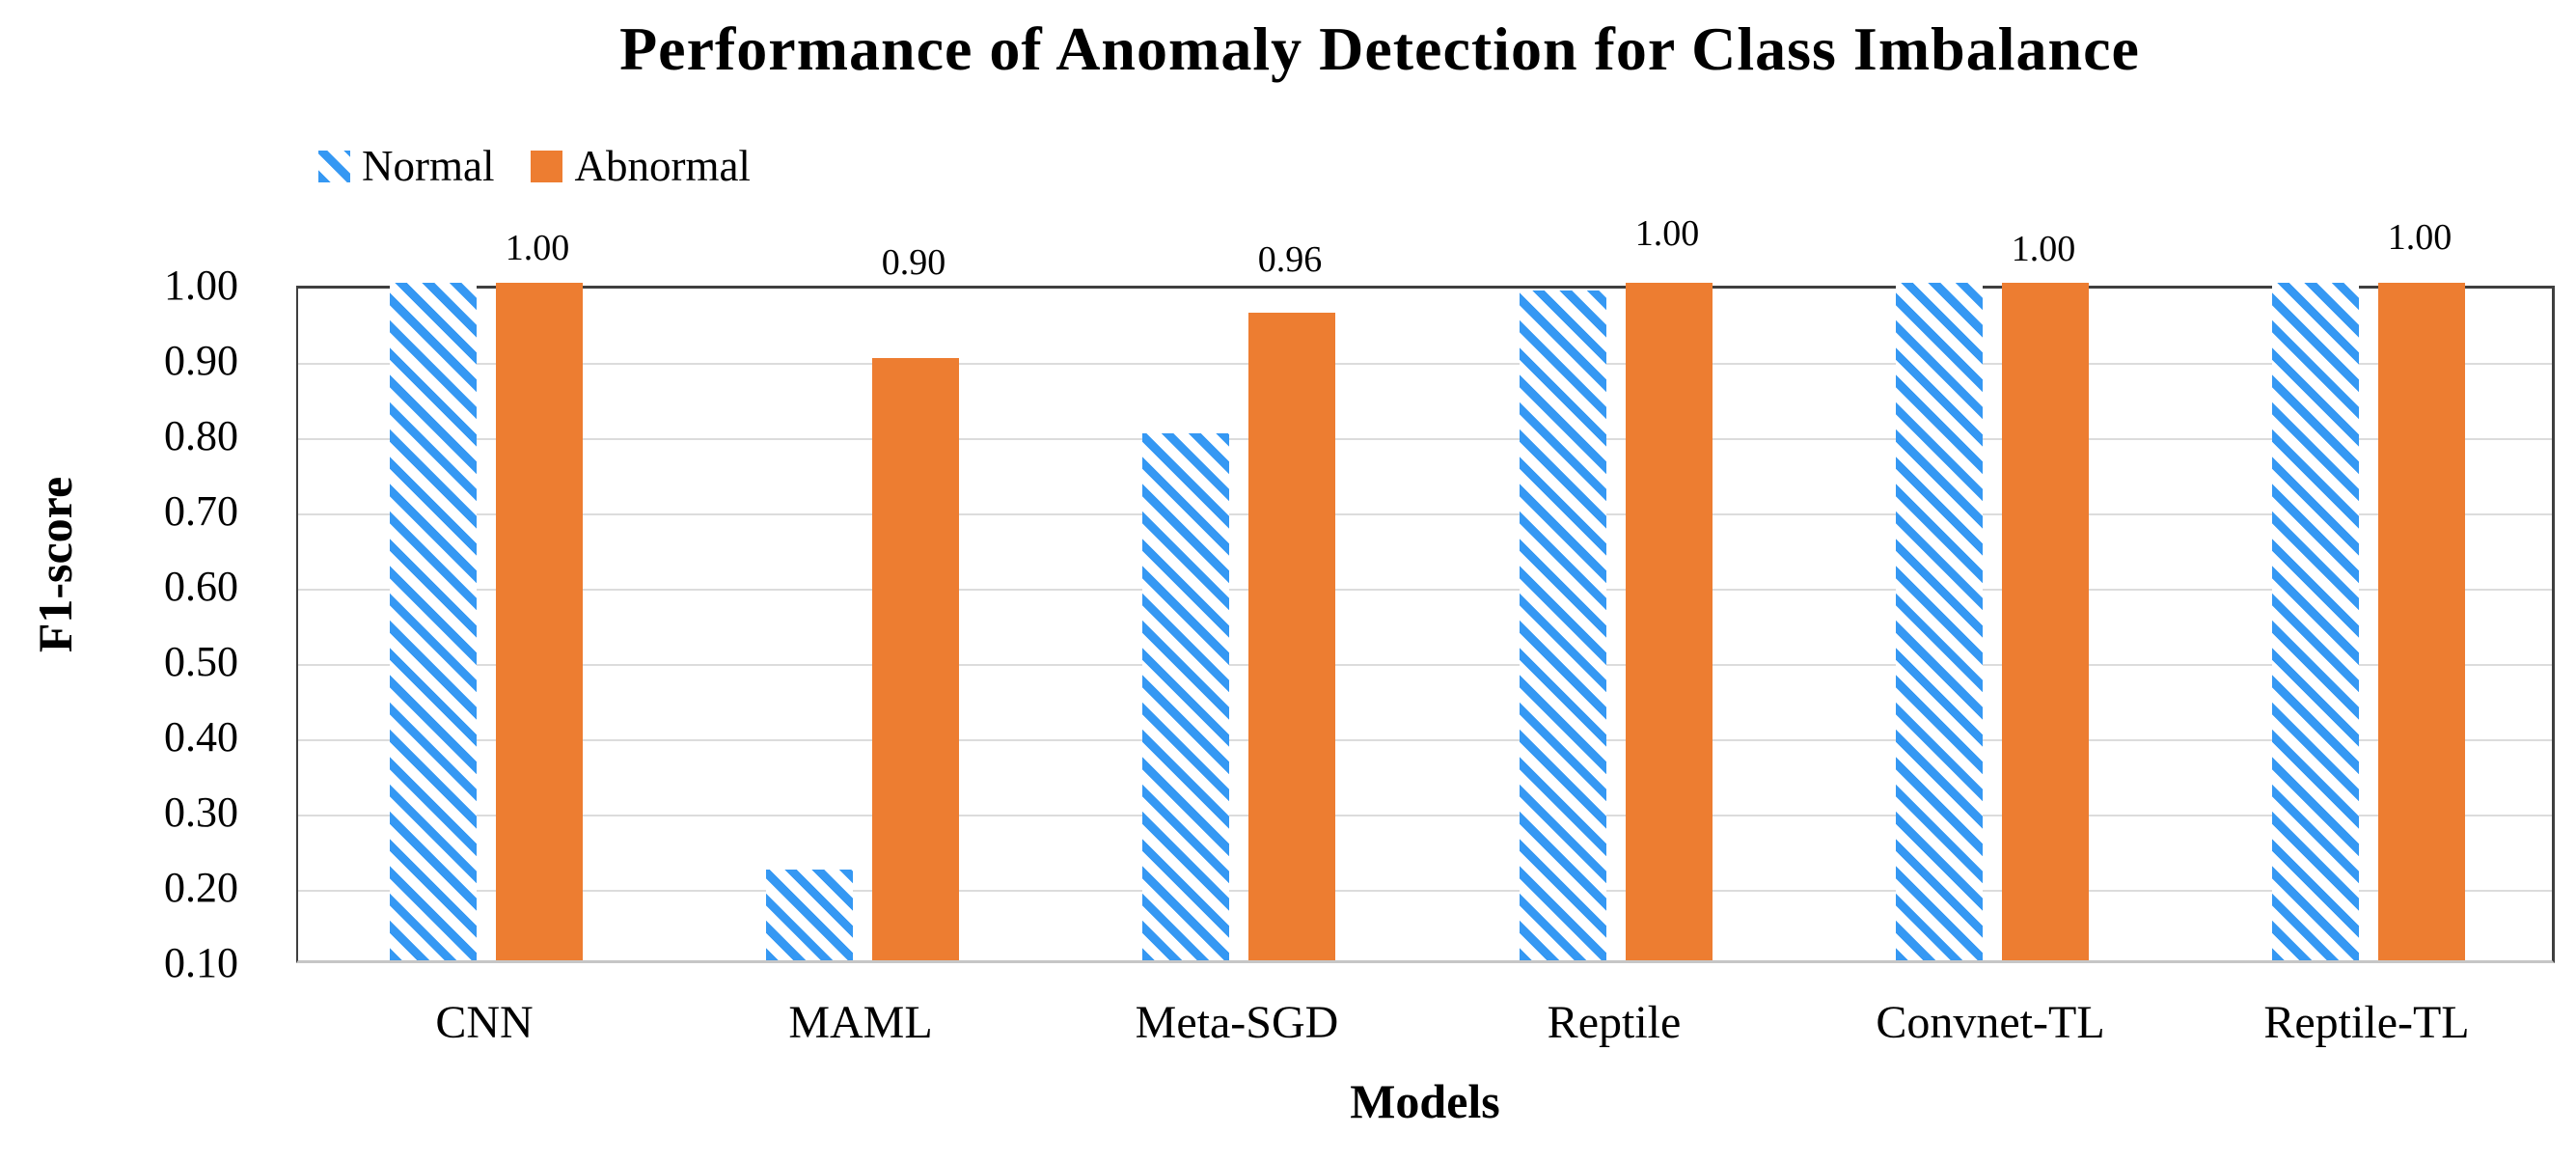  I want to click on bar-abnormal-cnn, so click(540, 621).